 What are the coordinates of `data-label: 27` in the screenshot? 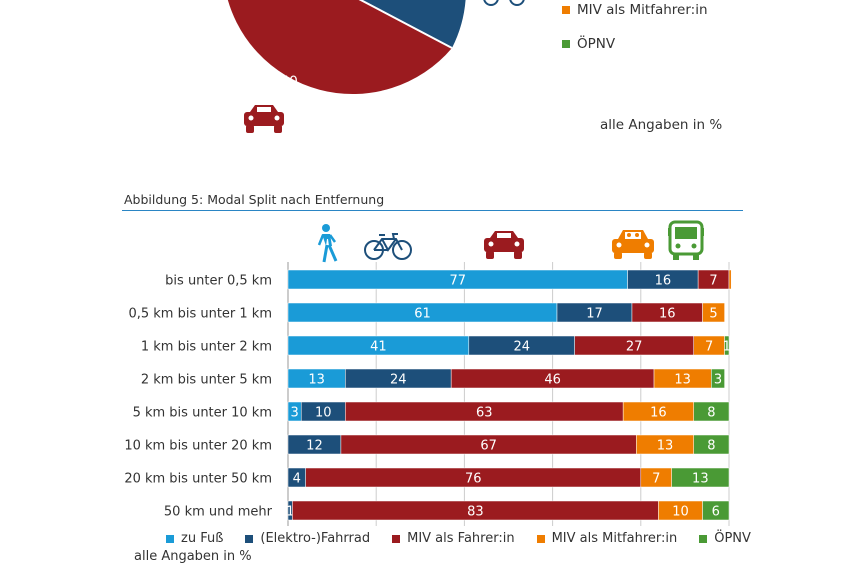 It's located at (634, 347).